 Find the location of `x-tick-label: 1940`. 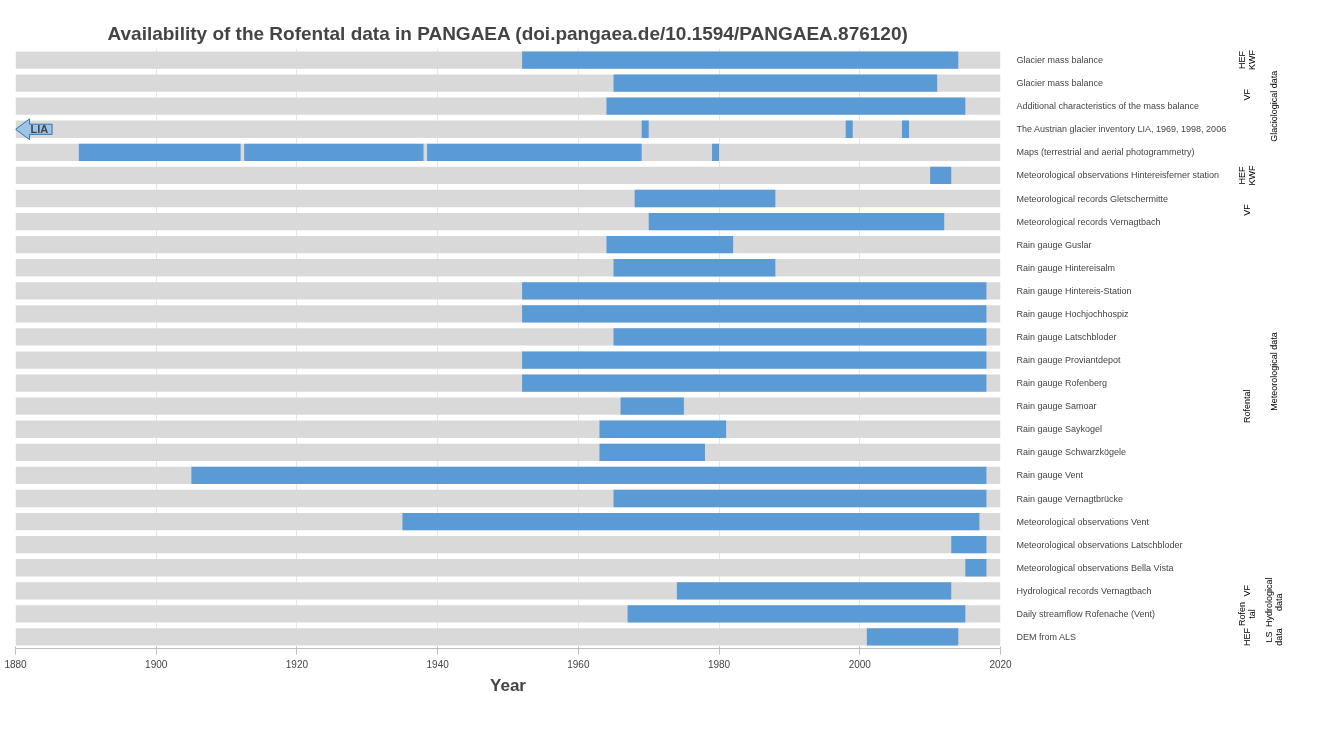

x-tick-label: 1940 is located at coordinates (438, 664).